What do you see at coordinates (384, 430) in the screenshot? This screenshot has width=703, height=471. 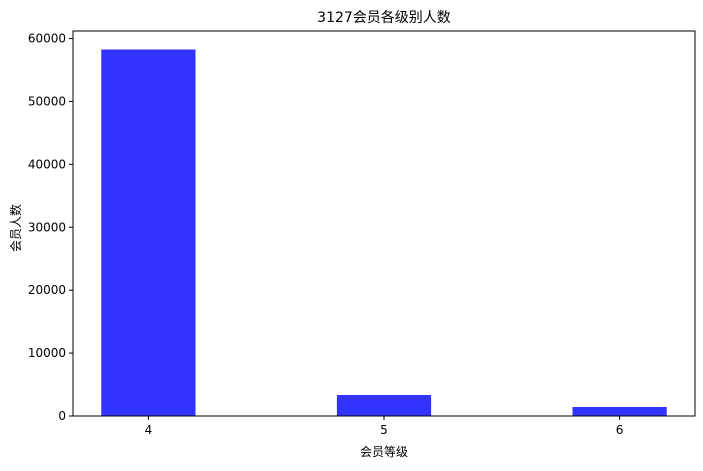 I see `x-tick-label: 5` at bounding box center [384, 430].